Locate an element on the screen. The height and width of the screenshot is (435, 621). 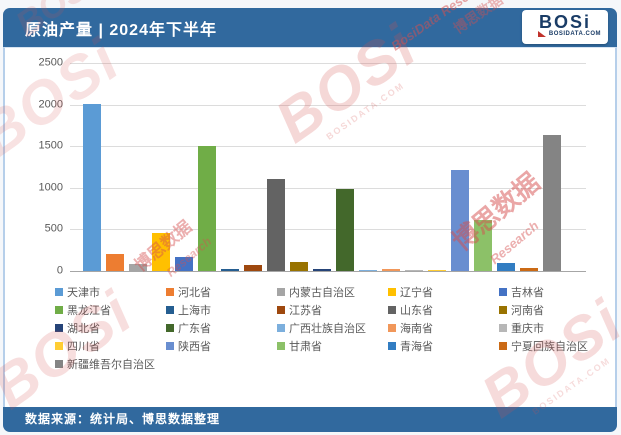
legend-item-山东省: 山东省 is located at coordinates (443, 310).